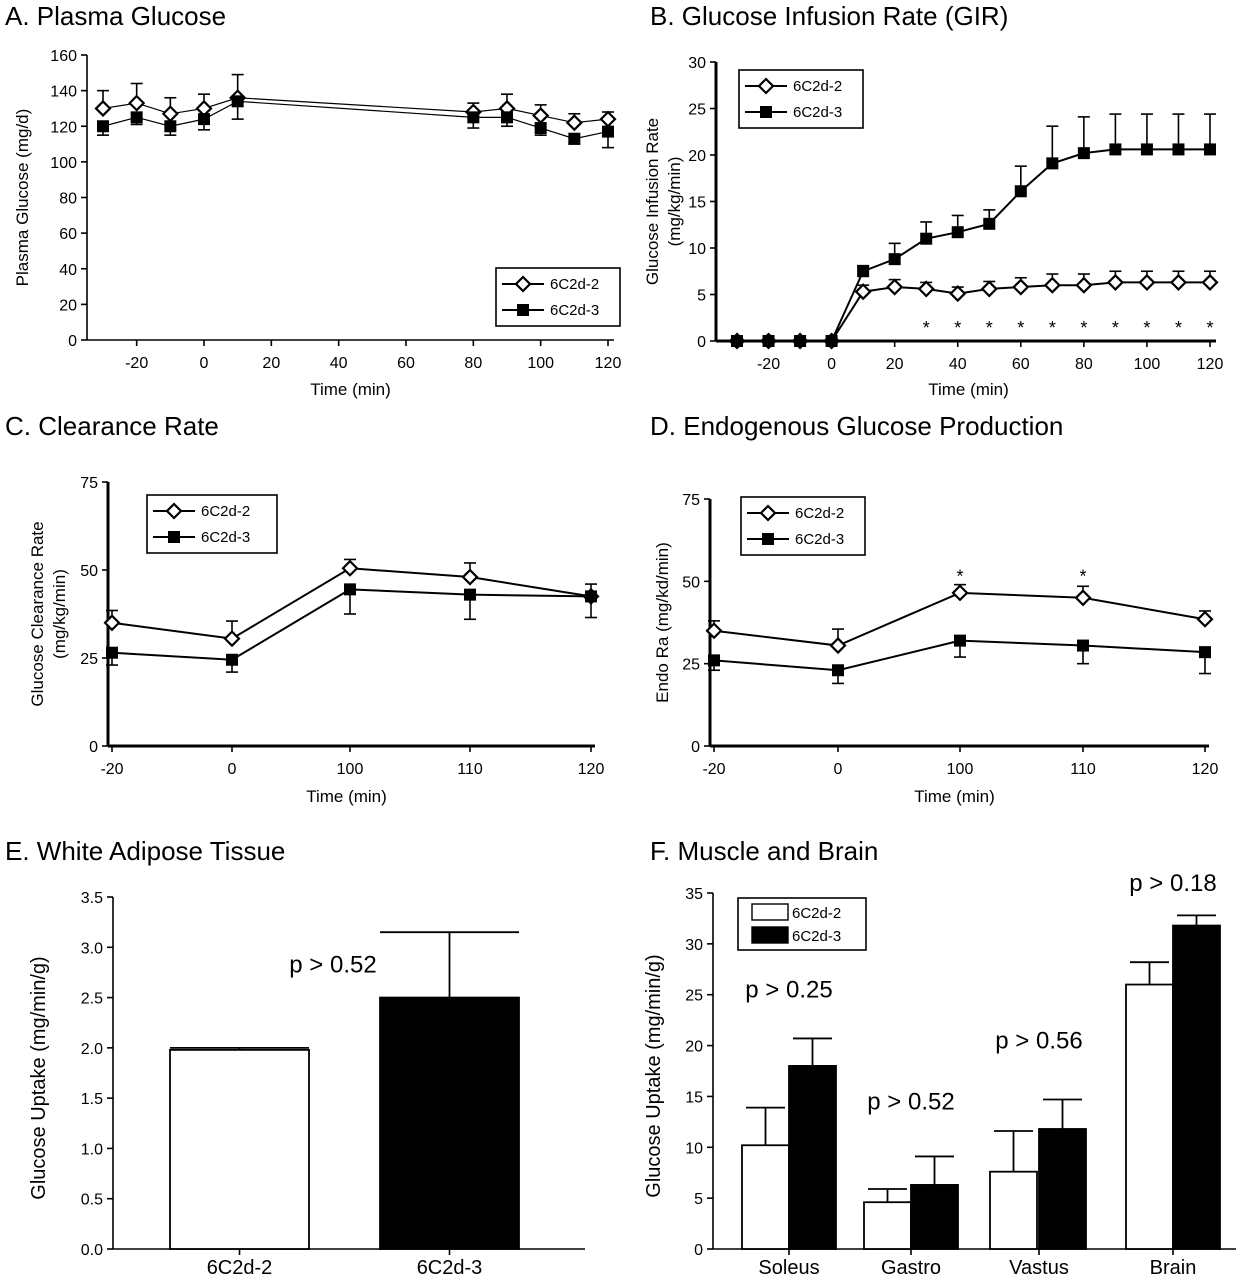 This screenshot has width=1241, height=1280. Describe the element at coordinates (201, 511) in the screenshot. I see `legend-item: 6C2d-2` at that location.